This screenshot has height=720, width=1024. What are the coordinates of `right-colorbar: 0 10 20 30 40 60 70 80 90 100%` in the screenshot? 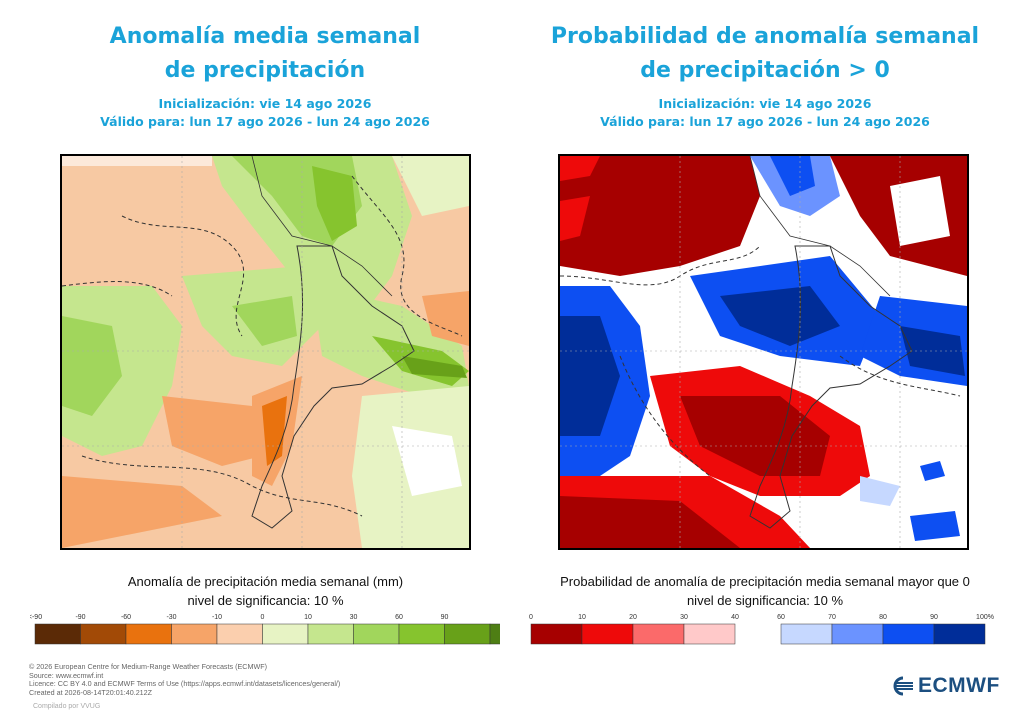 It's located at (761, 629).